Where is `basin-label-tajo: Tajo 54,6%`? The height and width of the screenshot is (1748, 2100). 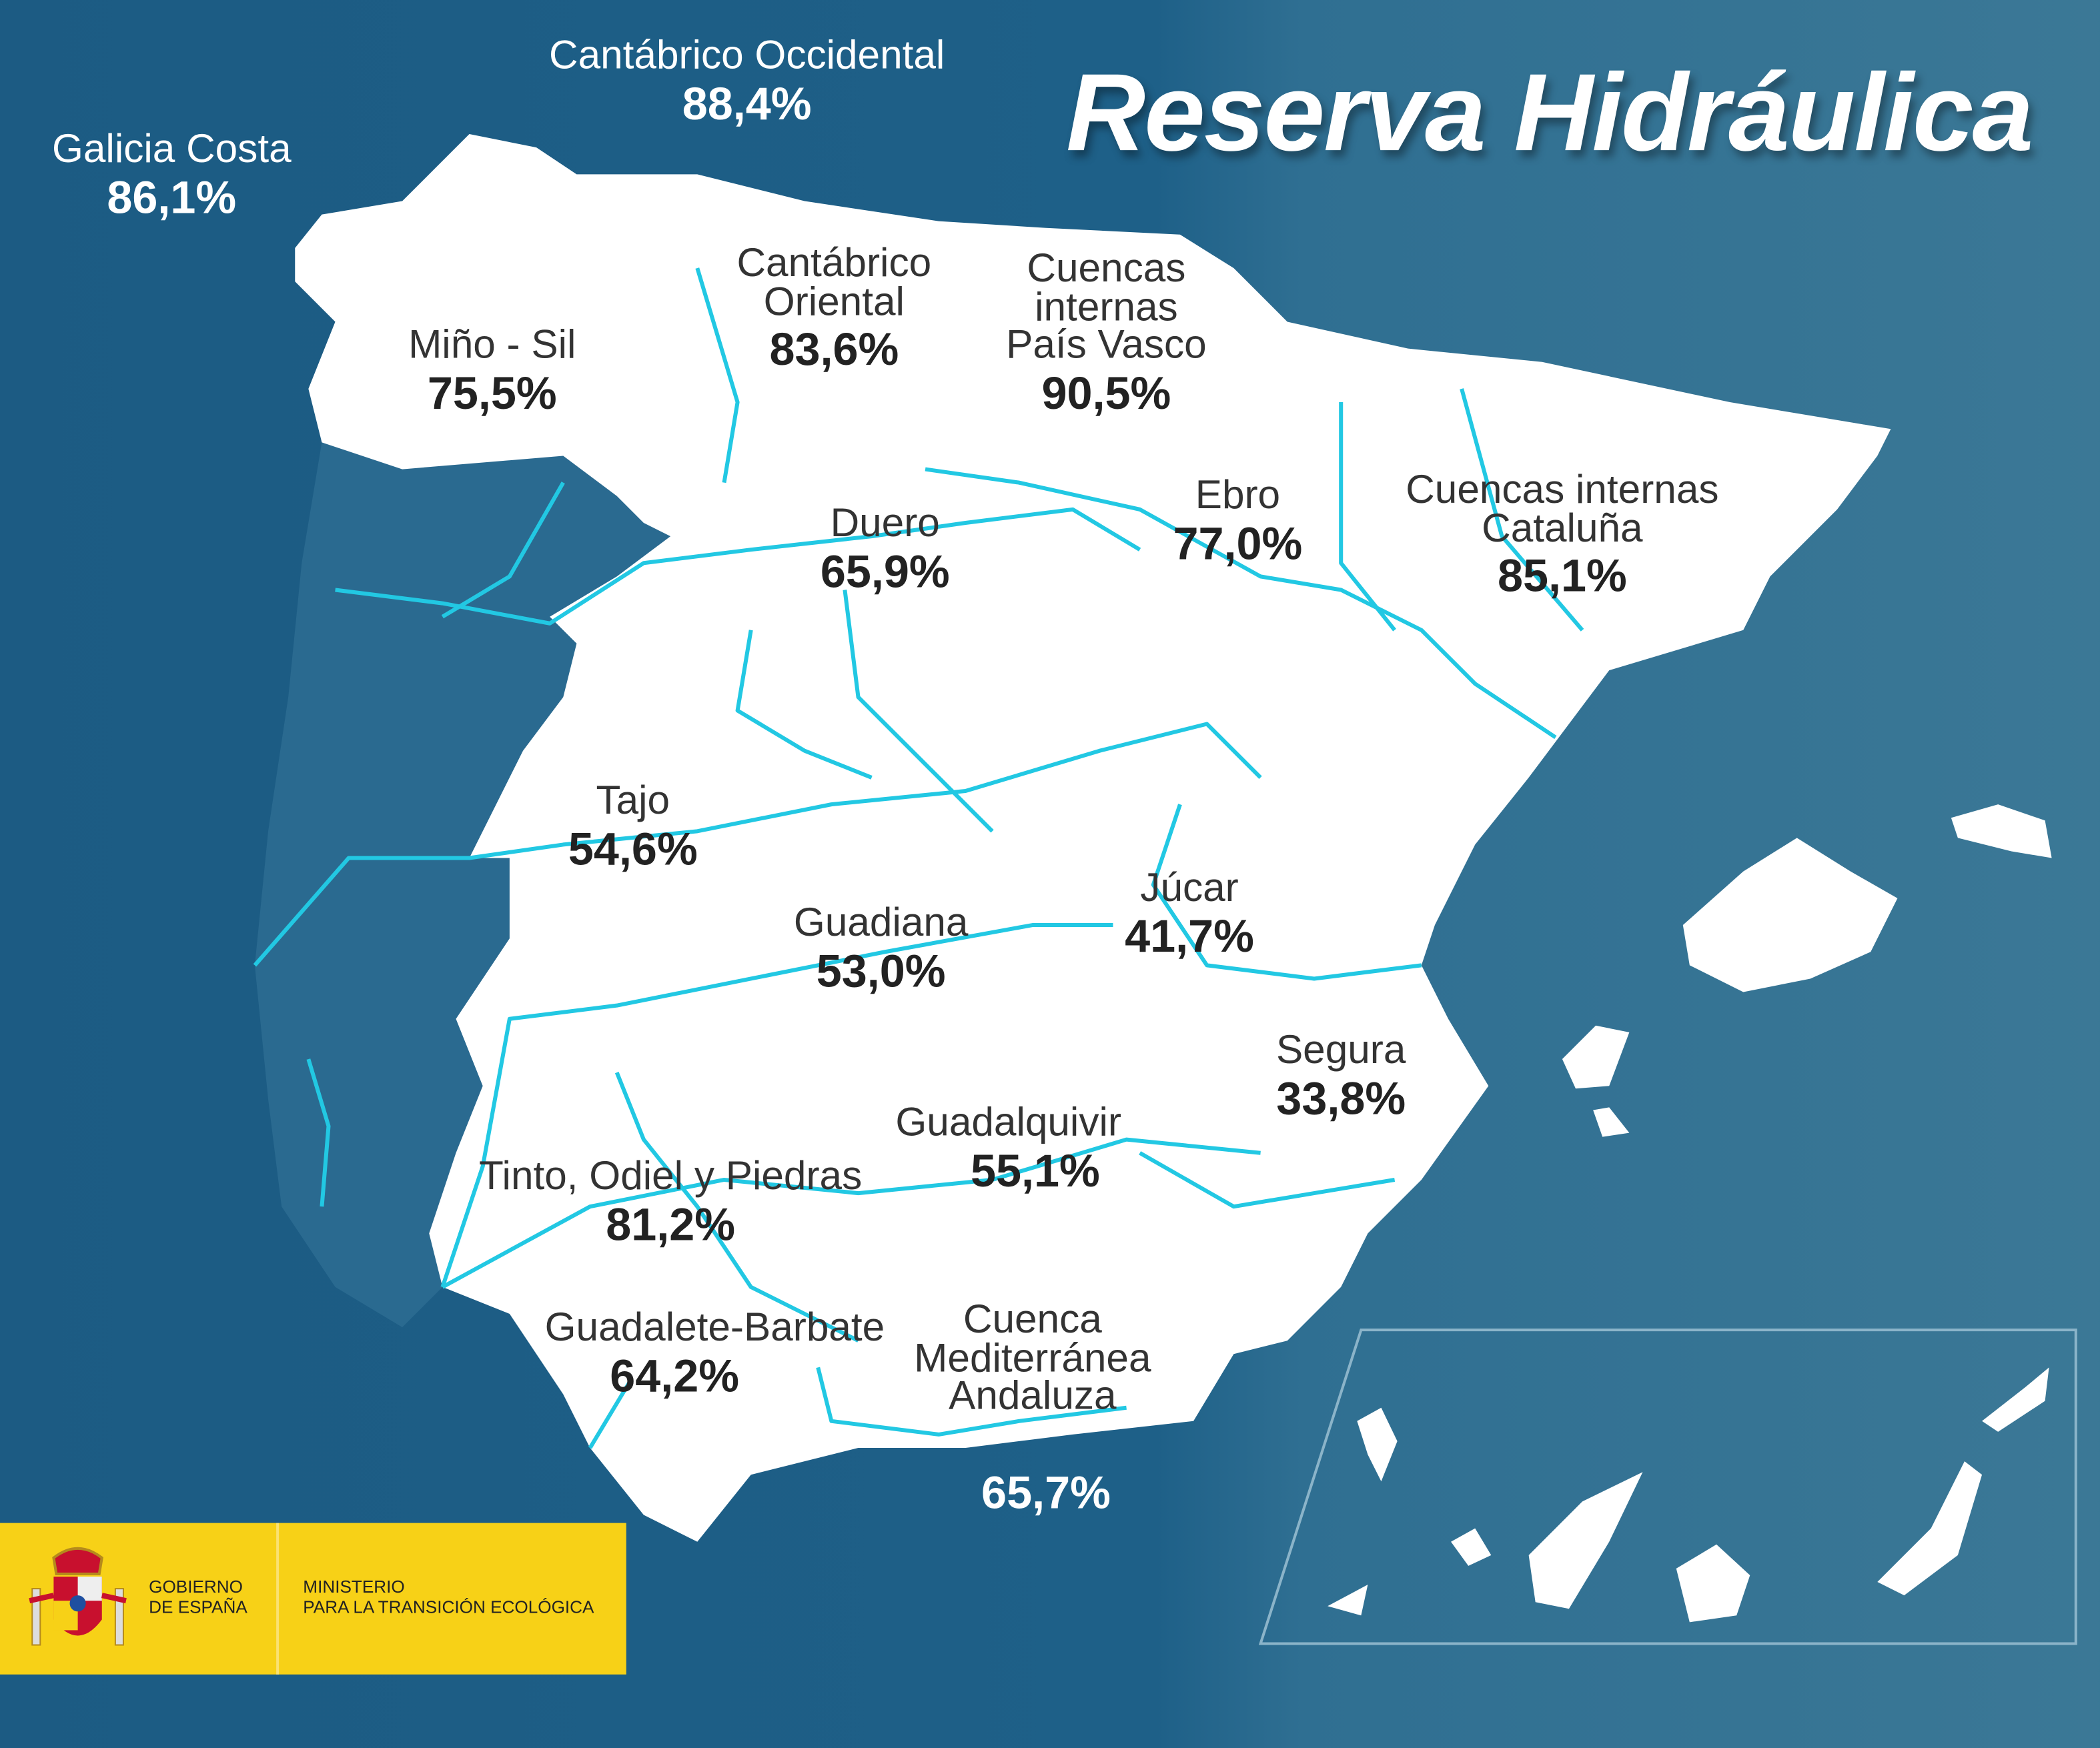
basin-label-tajo: Tajo 54,6% is located at coordinates (633, 827).